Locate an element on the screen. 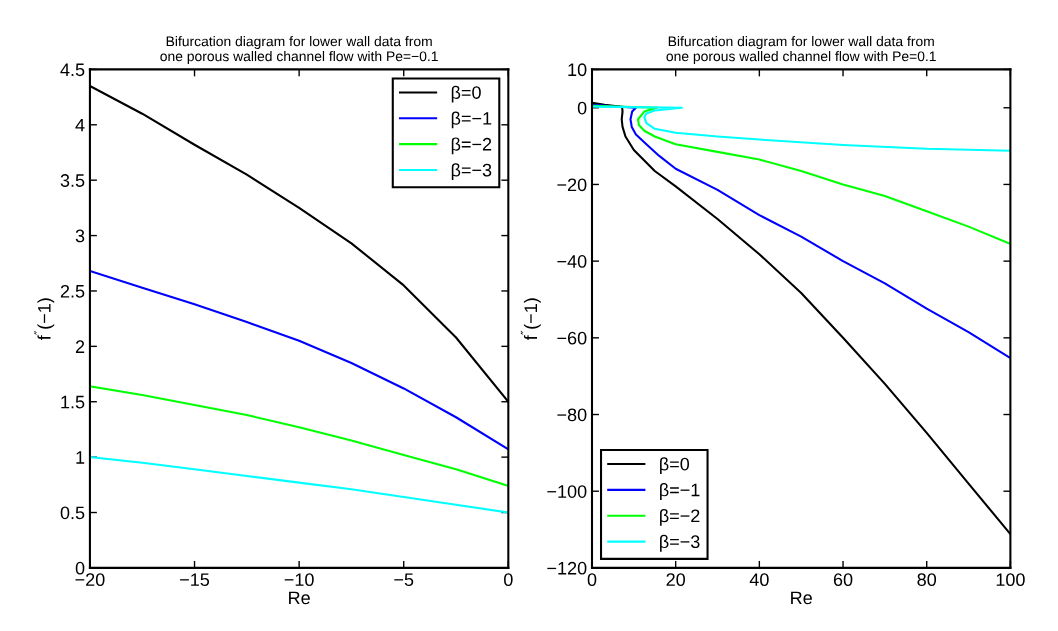 Image resolution: width=1058 pixels, height=631 pixels. x-tick-label: 40 is located at coordinates (759, 580).